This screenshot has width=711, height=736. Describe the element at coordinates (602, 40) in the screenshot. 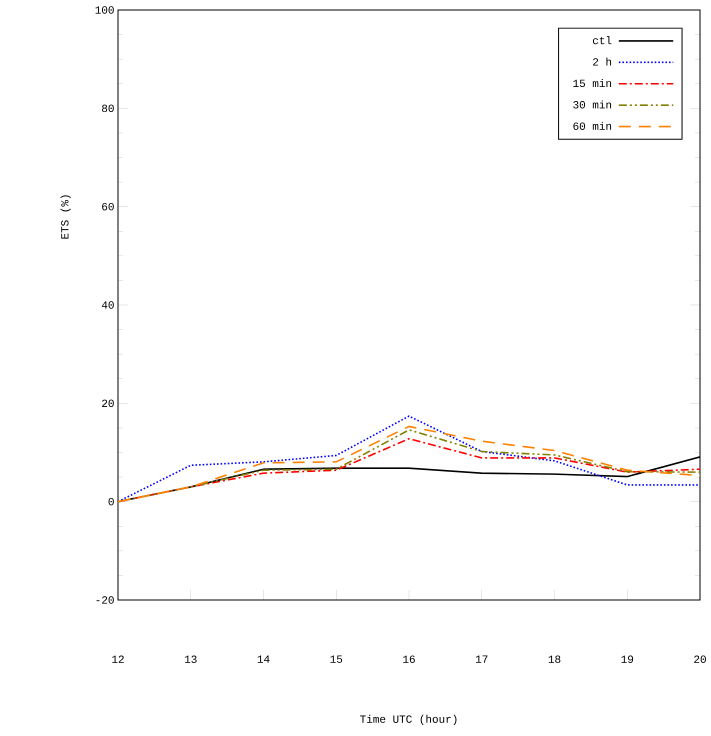

I see `legend-label: ctl` at that location.